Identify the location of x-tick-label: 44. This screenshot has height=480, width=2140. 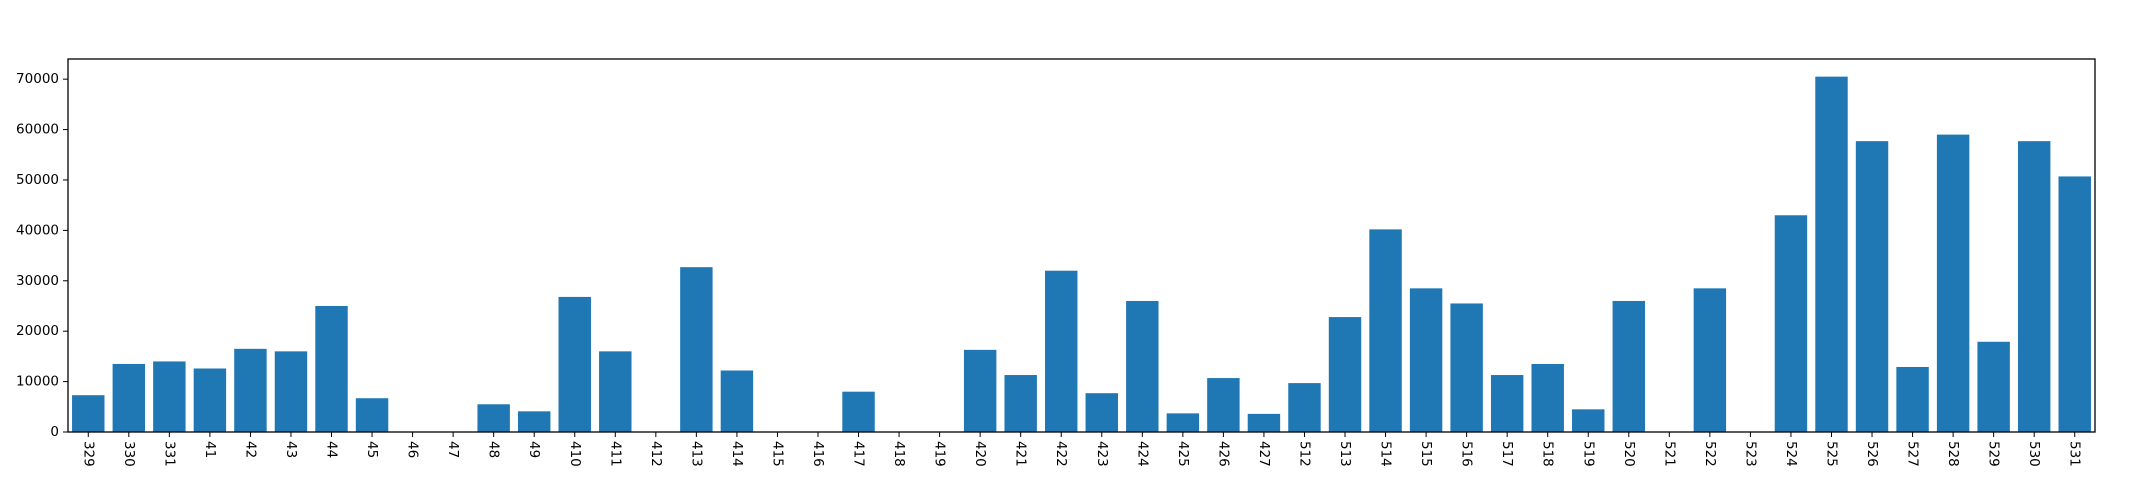
(332, 449).